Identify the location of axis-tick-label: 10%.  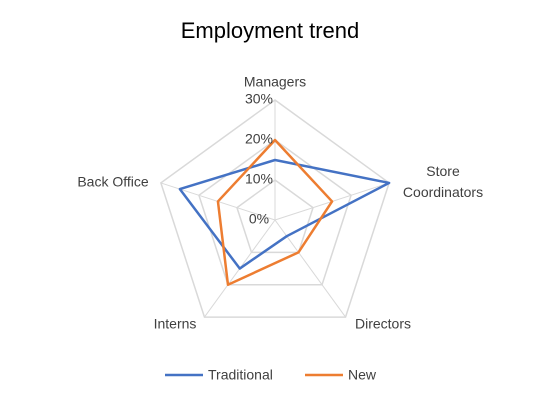
(259, 179).